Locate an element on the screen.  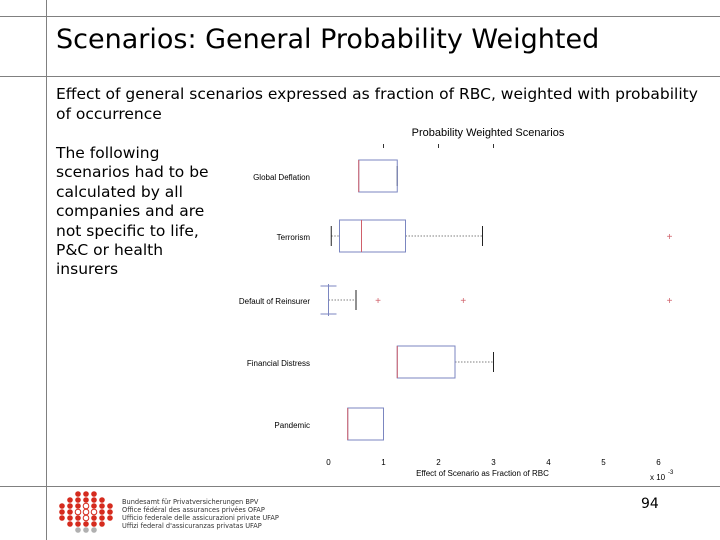
x-tick-label: 2 is located at coordinates (438, 462).